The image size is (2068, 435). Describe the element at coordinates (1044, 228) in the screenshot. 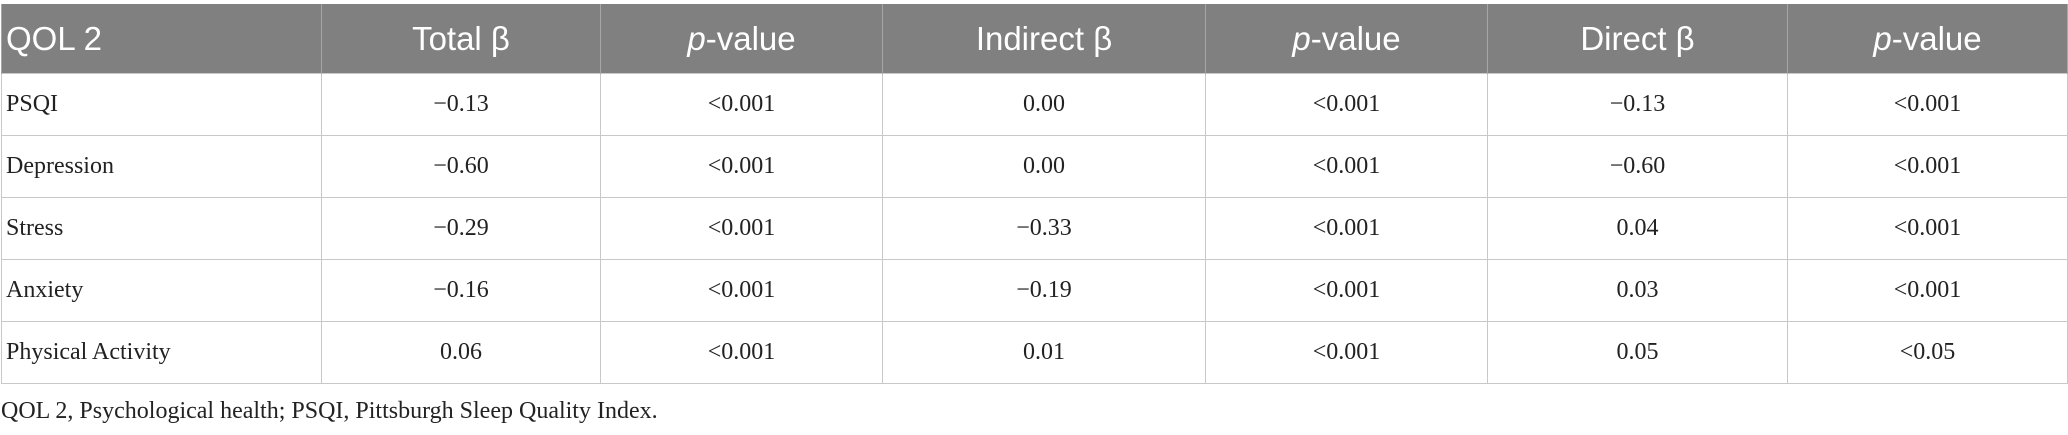

I see `cell: −0.33` at that location.